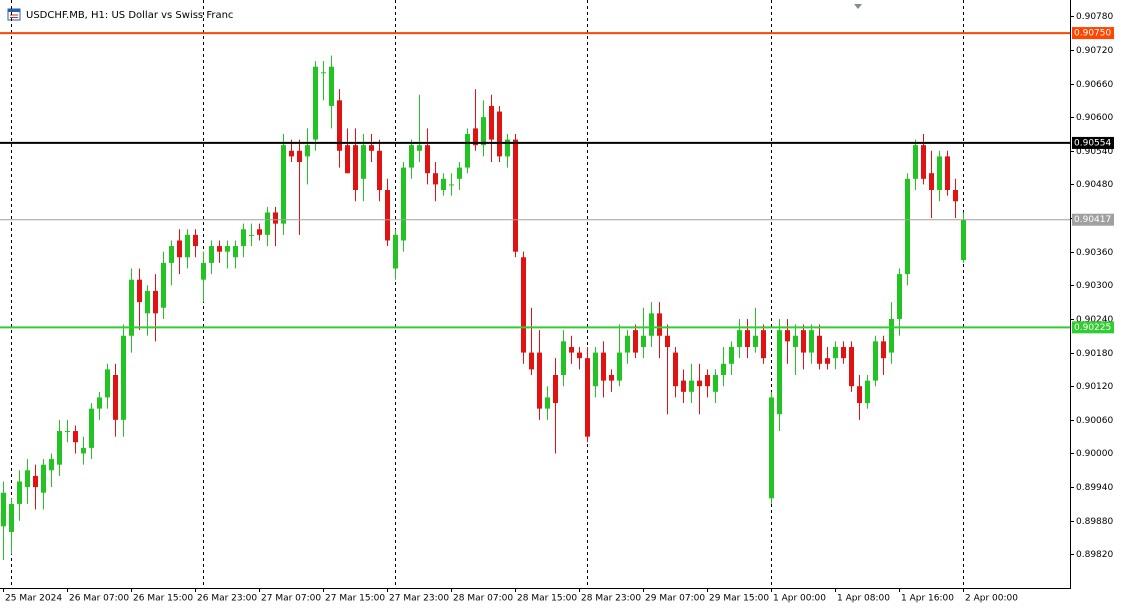 The height and width of the screenshot is (609, 1125). I want to click on x-tick-label: 25 Mar 2024, so click(33, 599).